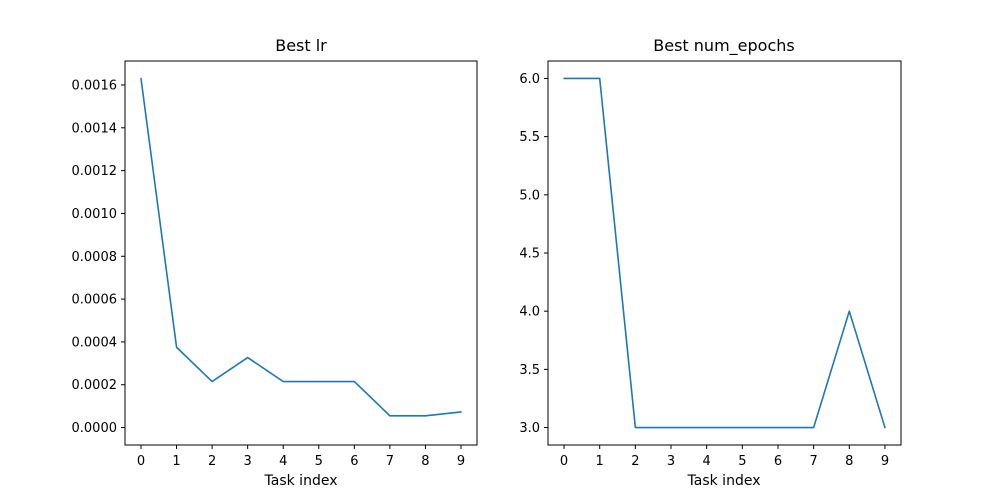 Image resolution: width=1000 pixels, height=500 pixels. What do you see at coordinates (141, 461) in the screenshot?
I see `lr-chart-x-tick-label: 0` at bounding box center [141, 461].